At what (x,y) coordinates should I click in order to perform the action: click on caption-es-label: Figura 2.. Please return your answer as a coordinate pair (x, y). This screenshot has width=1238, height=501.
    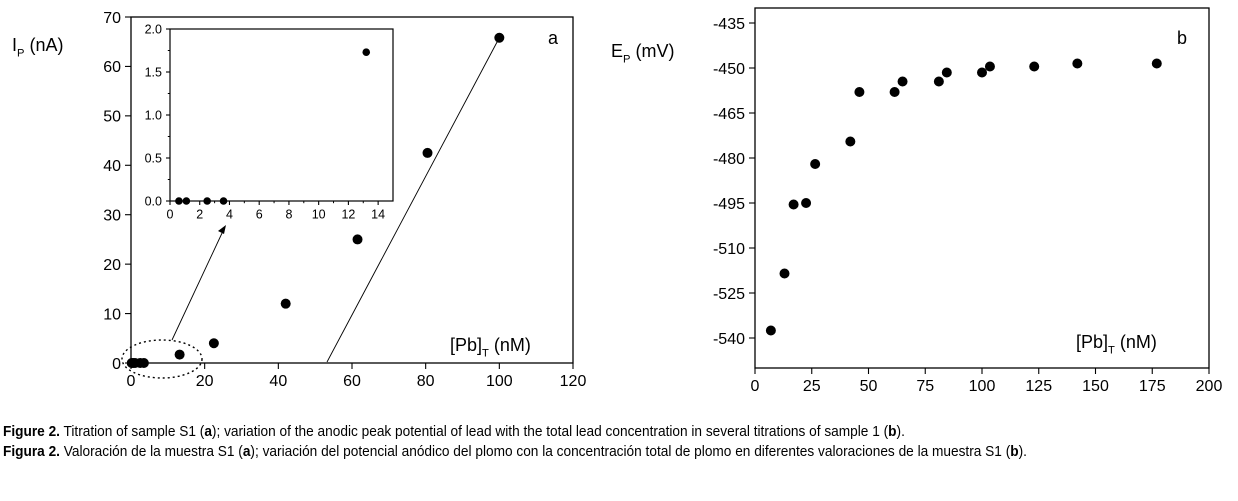
    Looking at the image, I should click on (31, 451).